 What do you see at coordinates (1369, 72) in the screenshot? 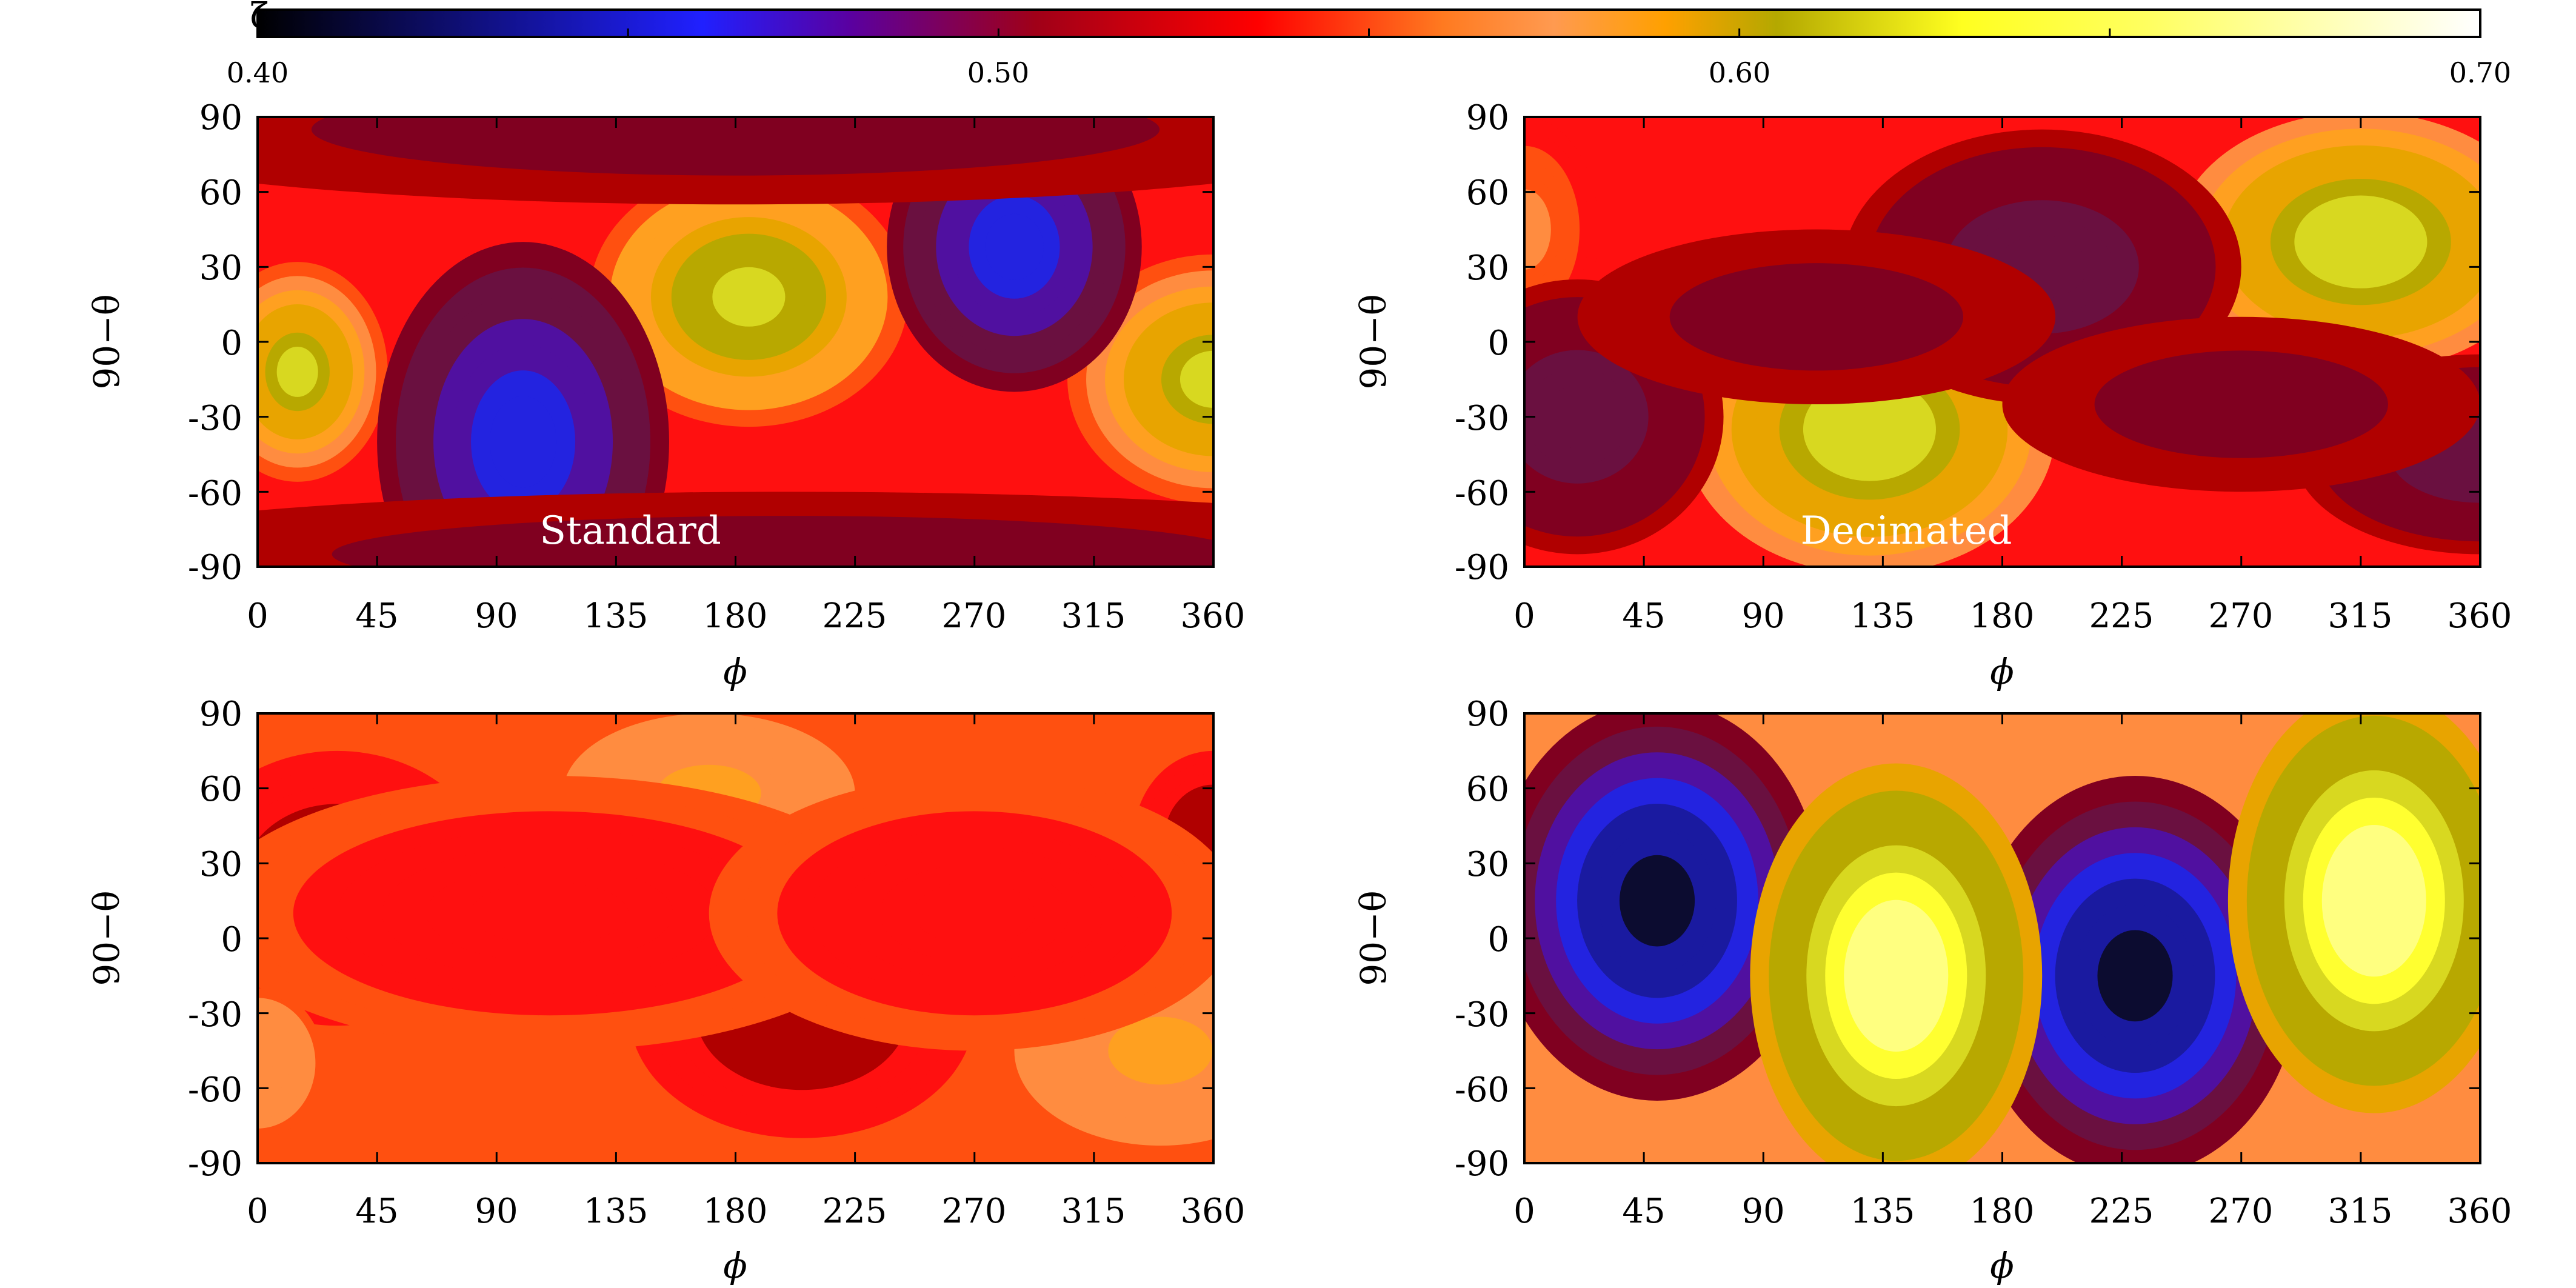
I see `colorbar-tick-labels: 0.40 0.50 0.60 0.70` at bounding box center [1369, 72].